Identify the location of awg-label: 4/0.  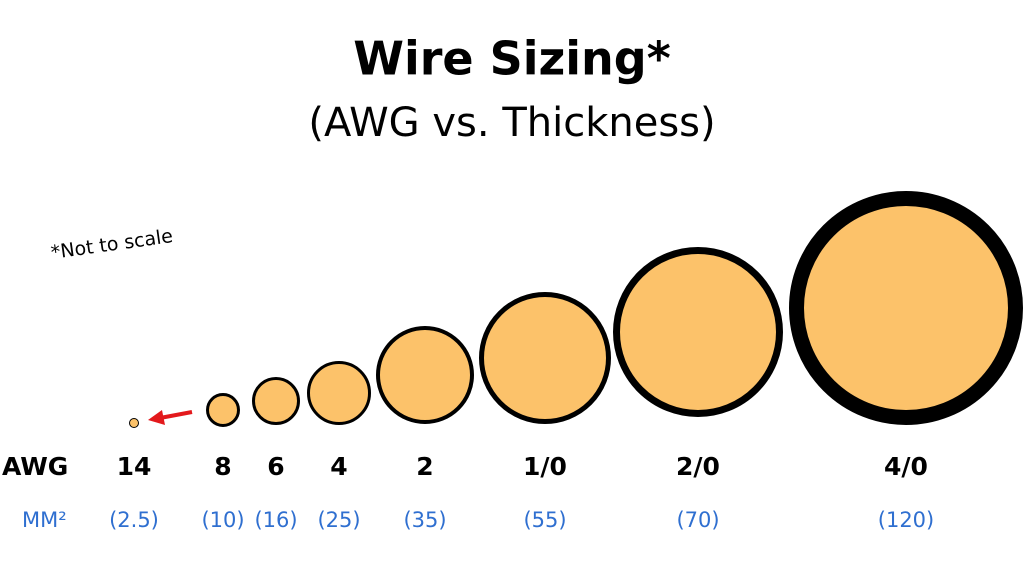
(906, 466).